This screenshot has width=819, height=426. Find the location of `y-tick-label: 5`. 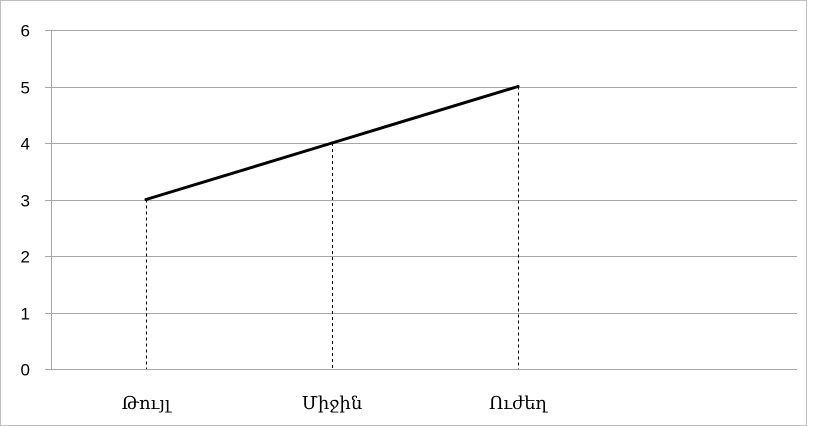

y-tick-label: 5 is located at coordinates (25, 88).